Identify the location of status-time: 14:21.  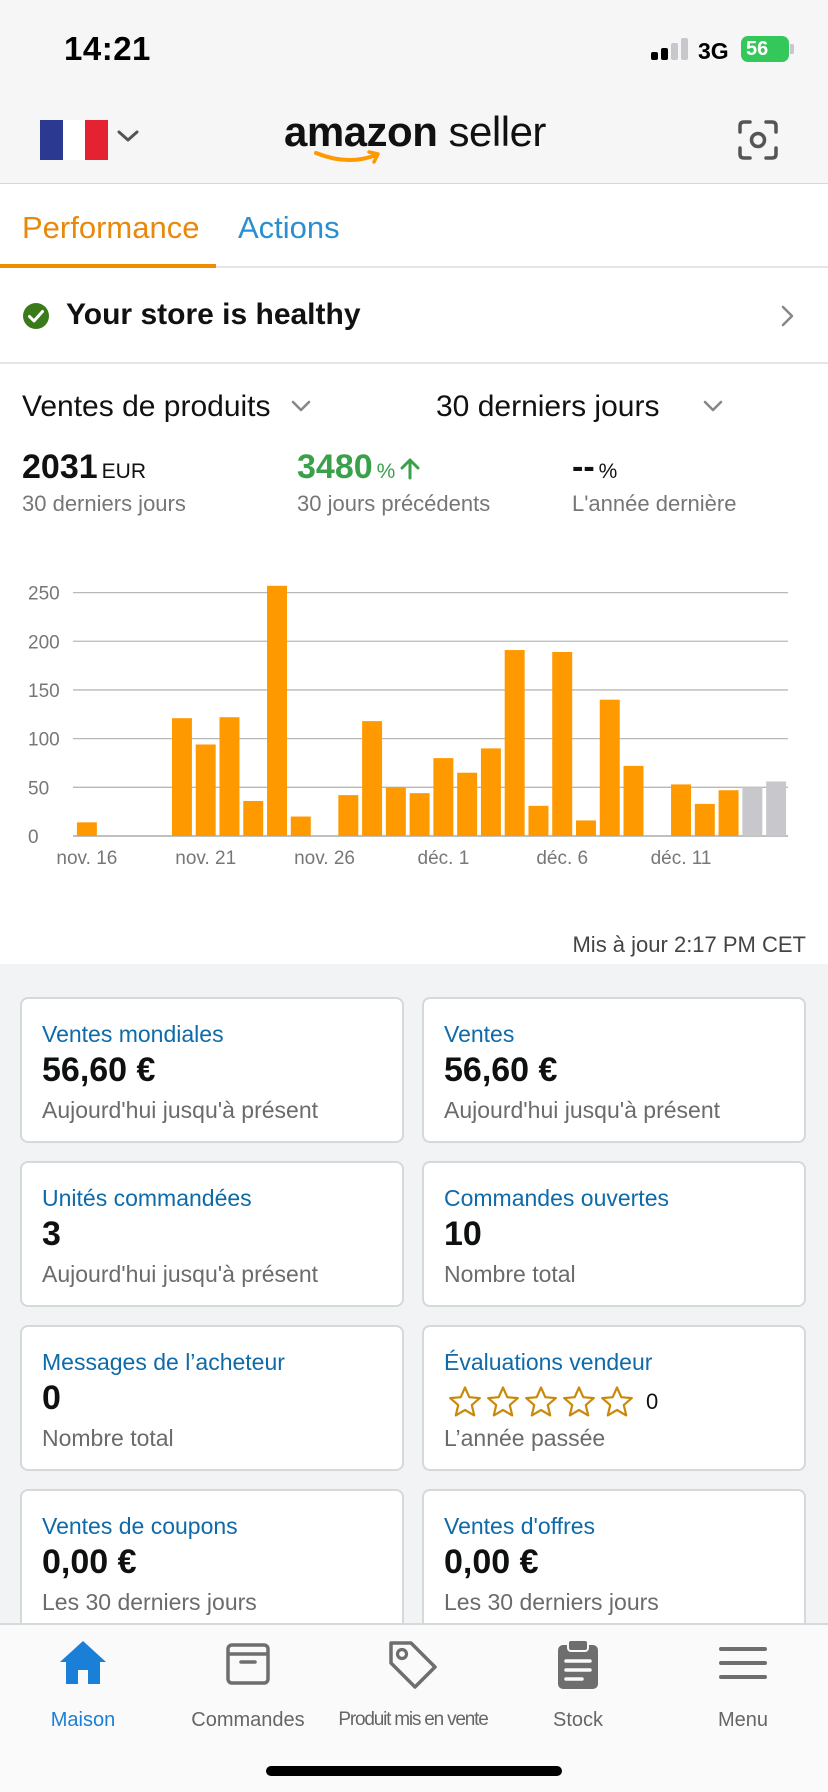
(107, 48).